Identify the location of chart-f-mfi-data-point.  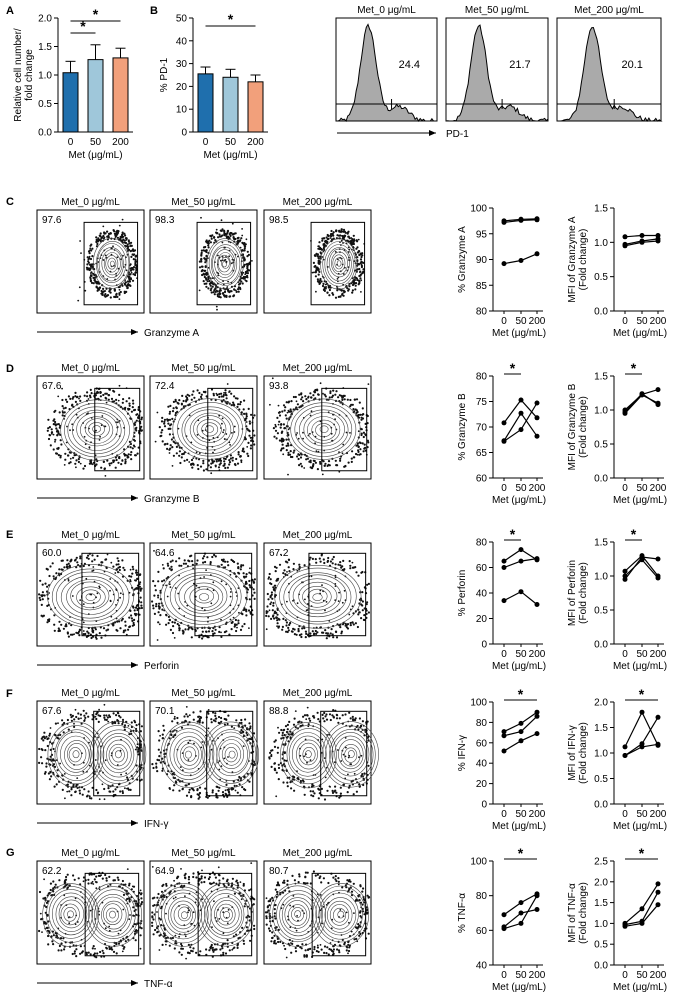
(625, 747).